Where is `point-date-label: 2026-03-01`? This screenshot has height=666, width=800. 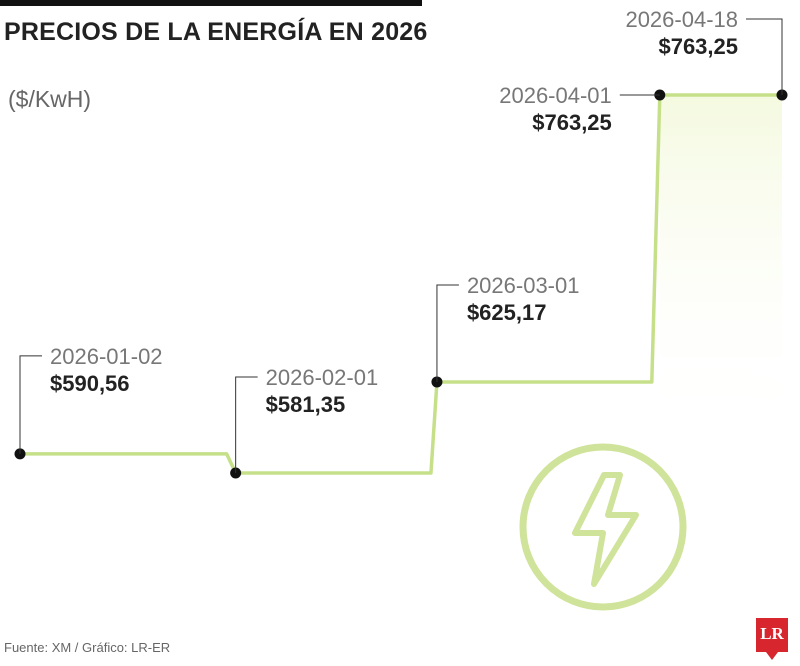
point-date-label: 2026-03-01 is located at coordinates (523, 285).